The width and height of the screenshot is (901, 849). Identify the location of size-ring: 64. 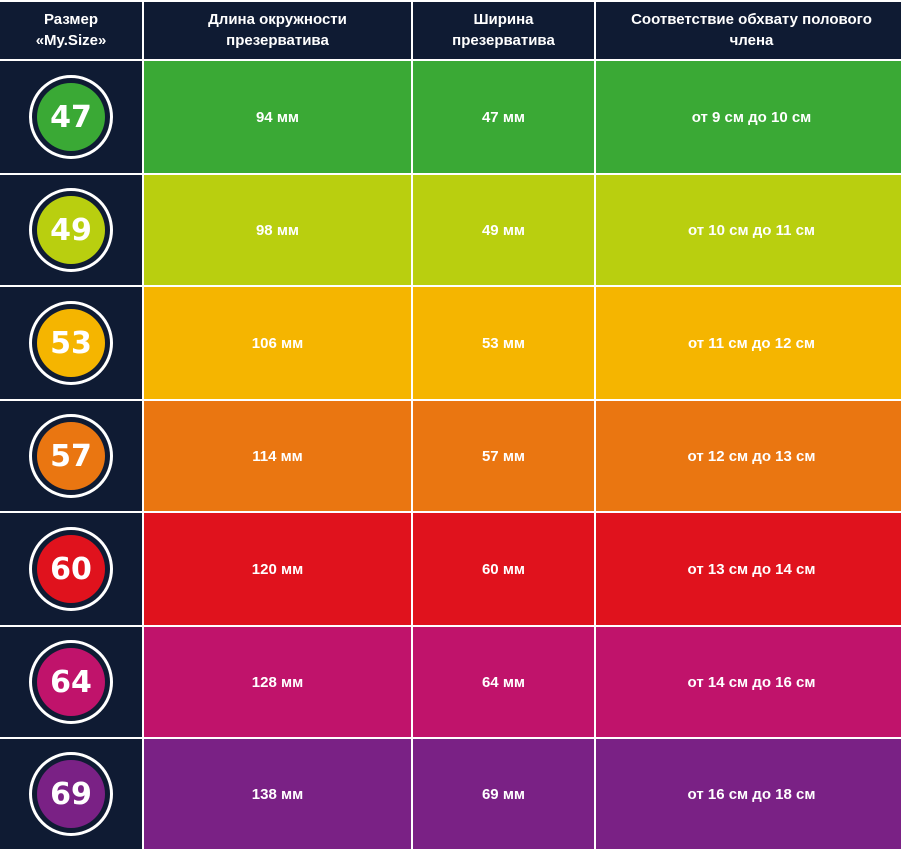
(71, 682).